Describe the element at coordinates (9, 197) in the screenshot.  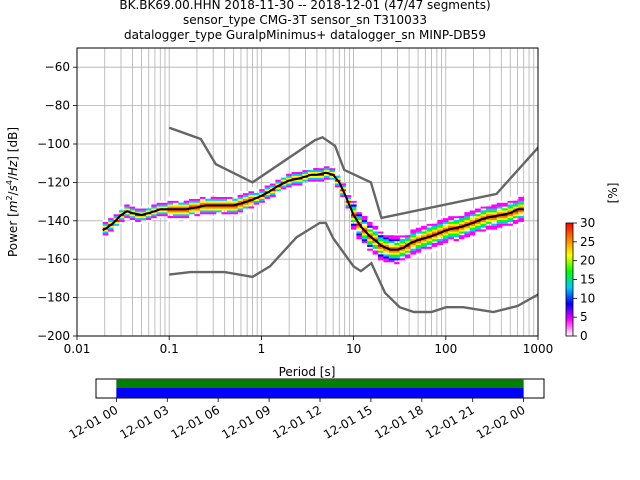
I see `y-axis-label-part: 2` at that location.